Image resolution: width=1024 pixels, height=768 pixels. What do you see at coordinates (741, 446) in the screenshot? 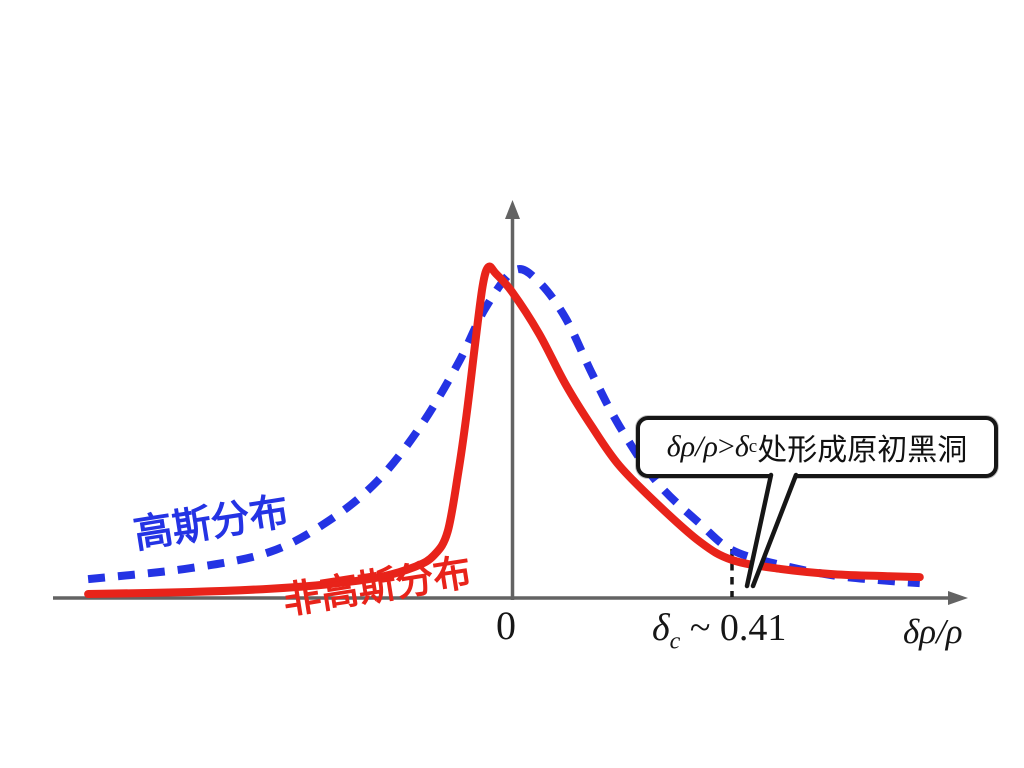
I see `callout-delta: δ` at bounding box center [741, 446].